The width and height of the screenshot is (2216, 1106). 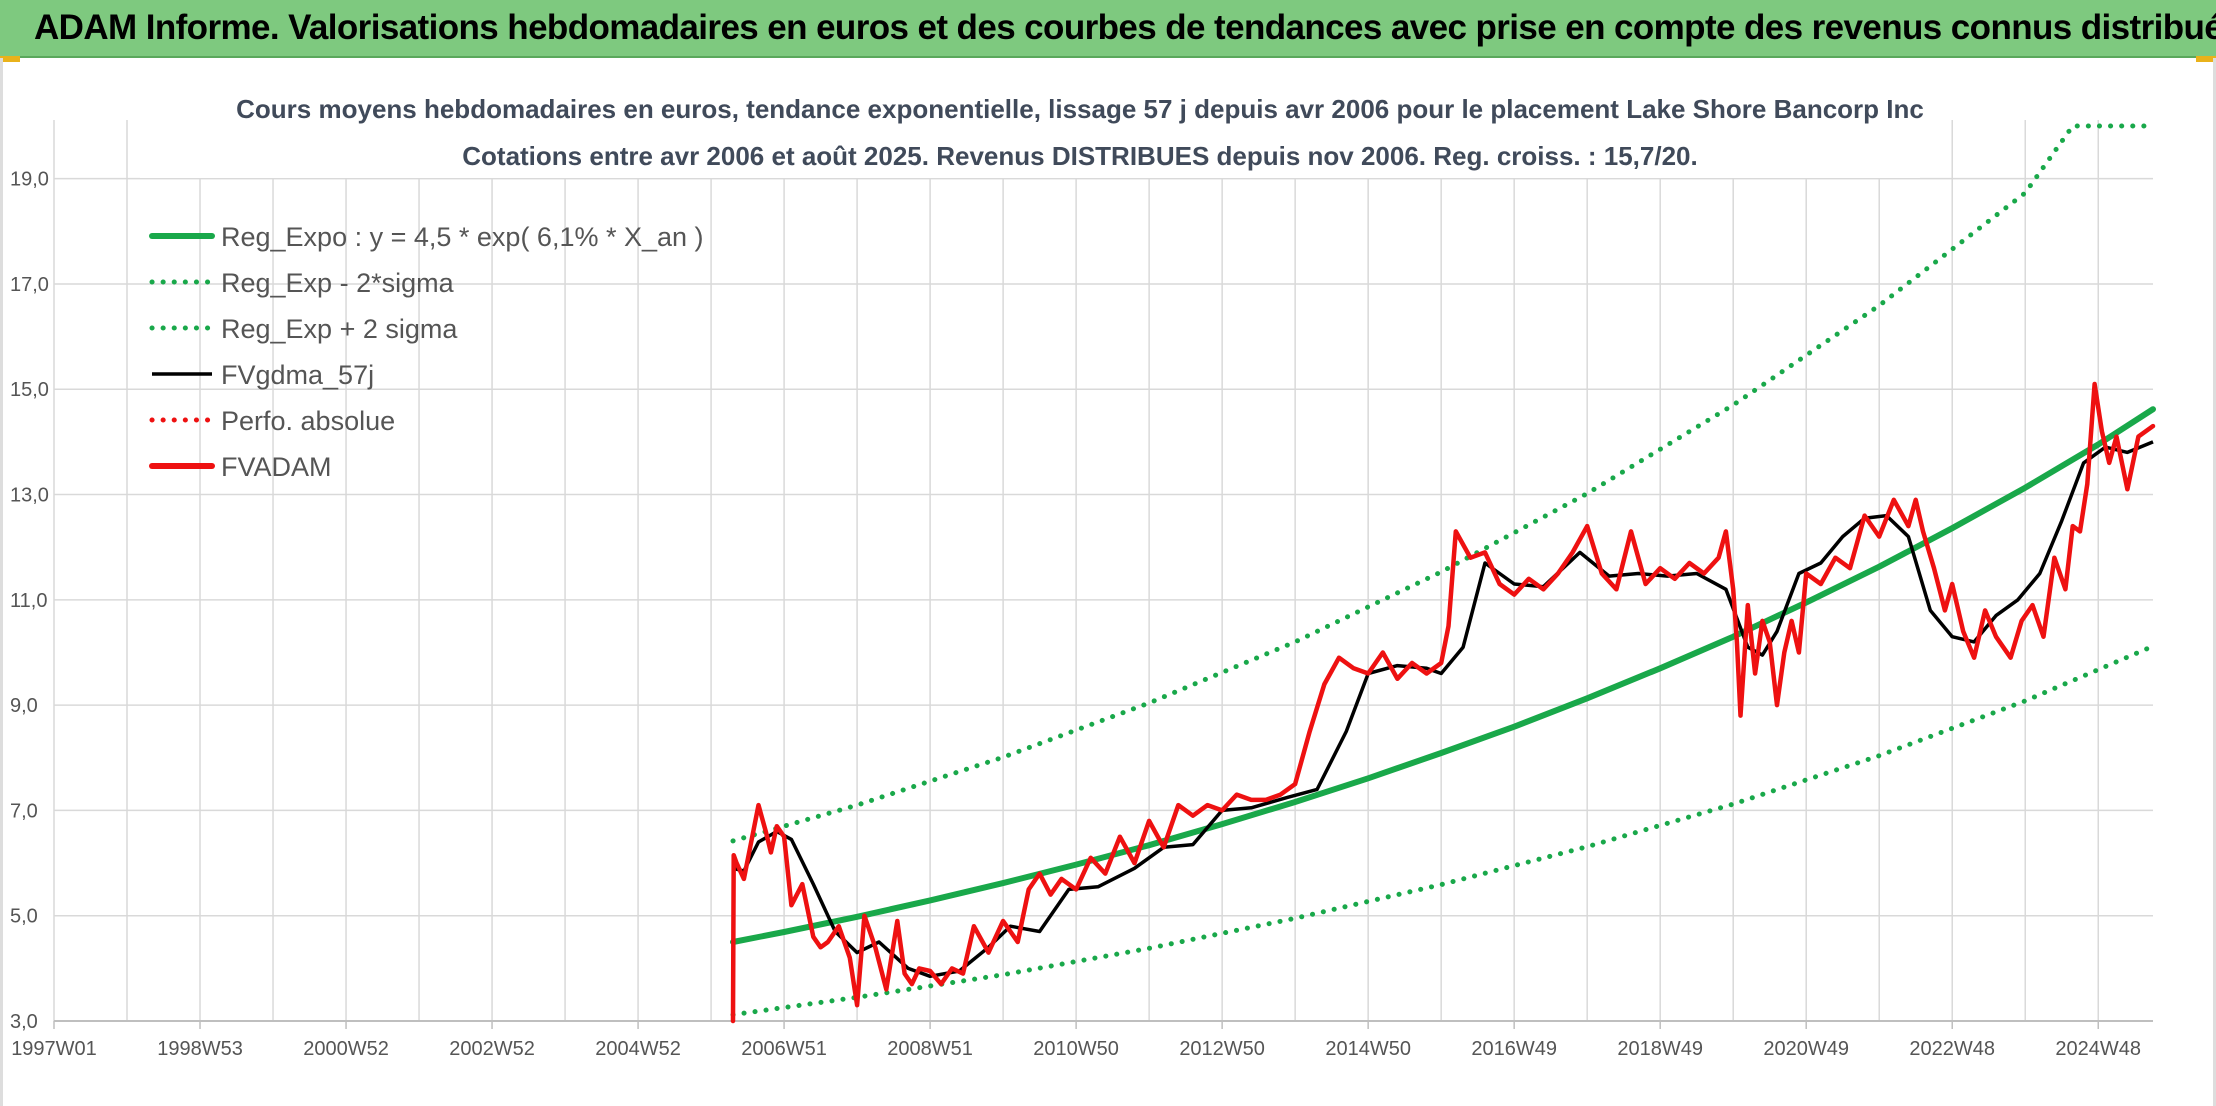 I want to click on x-tick-label: 2016W49, so click(x=1514, y=1049).